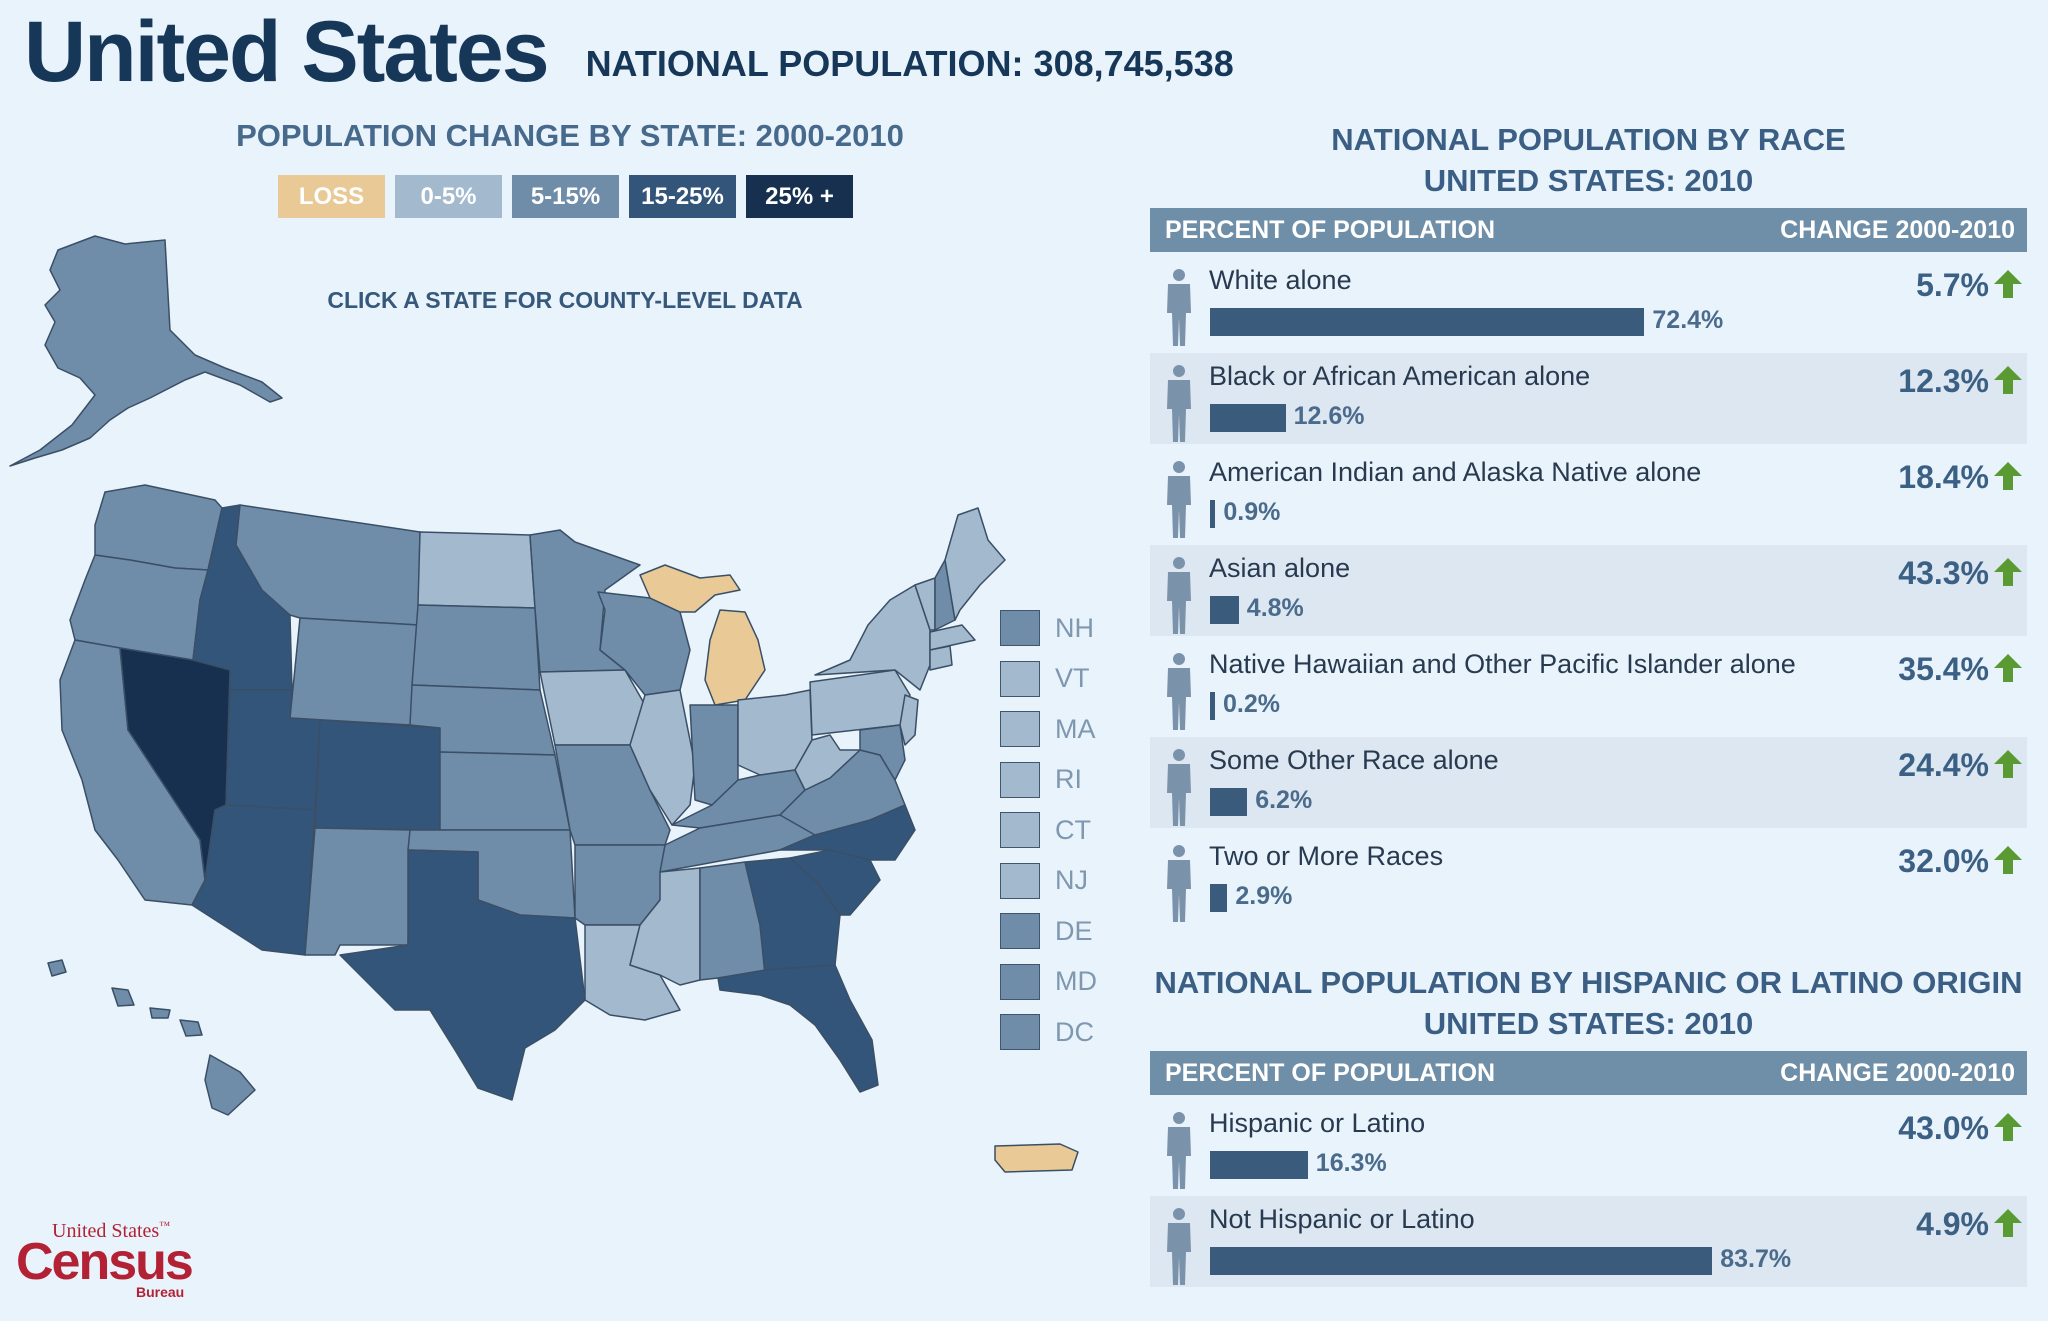  What do you see at coordinates (909, 720) in the screenshot?
I see `state-nj` at bounding box center [909, 720].